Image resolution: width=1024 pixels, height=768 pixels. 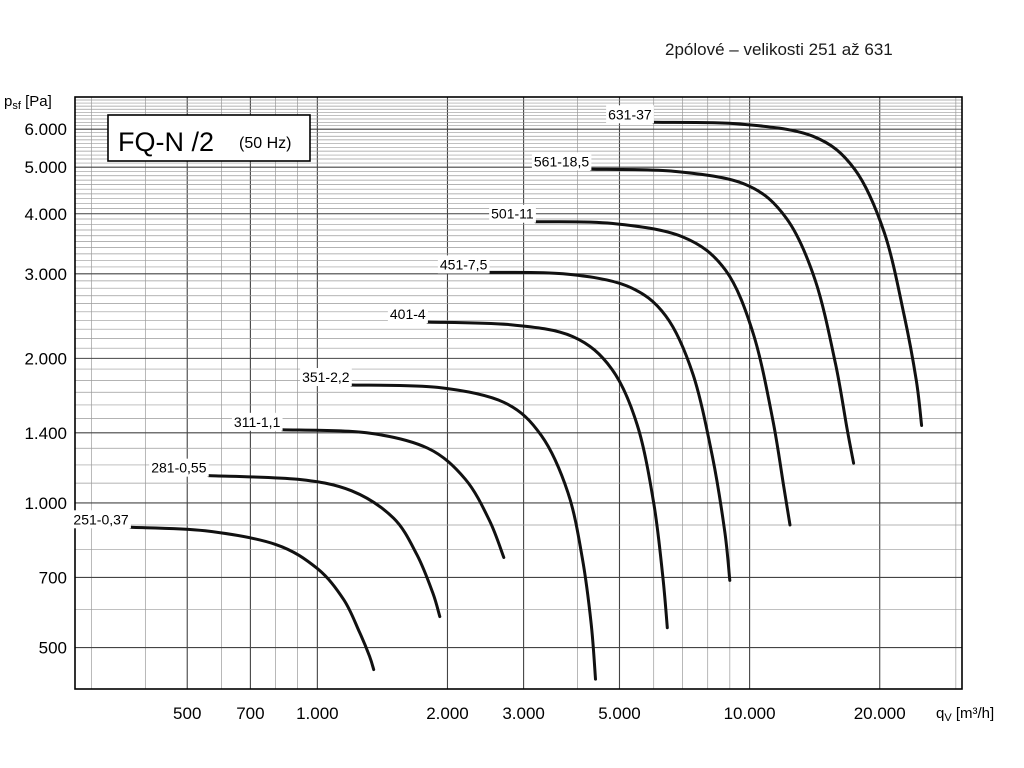 I want to click on curve-label: 401-4, so click(x=408, y=314).